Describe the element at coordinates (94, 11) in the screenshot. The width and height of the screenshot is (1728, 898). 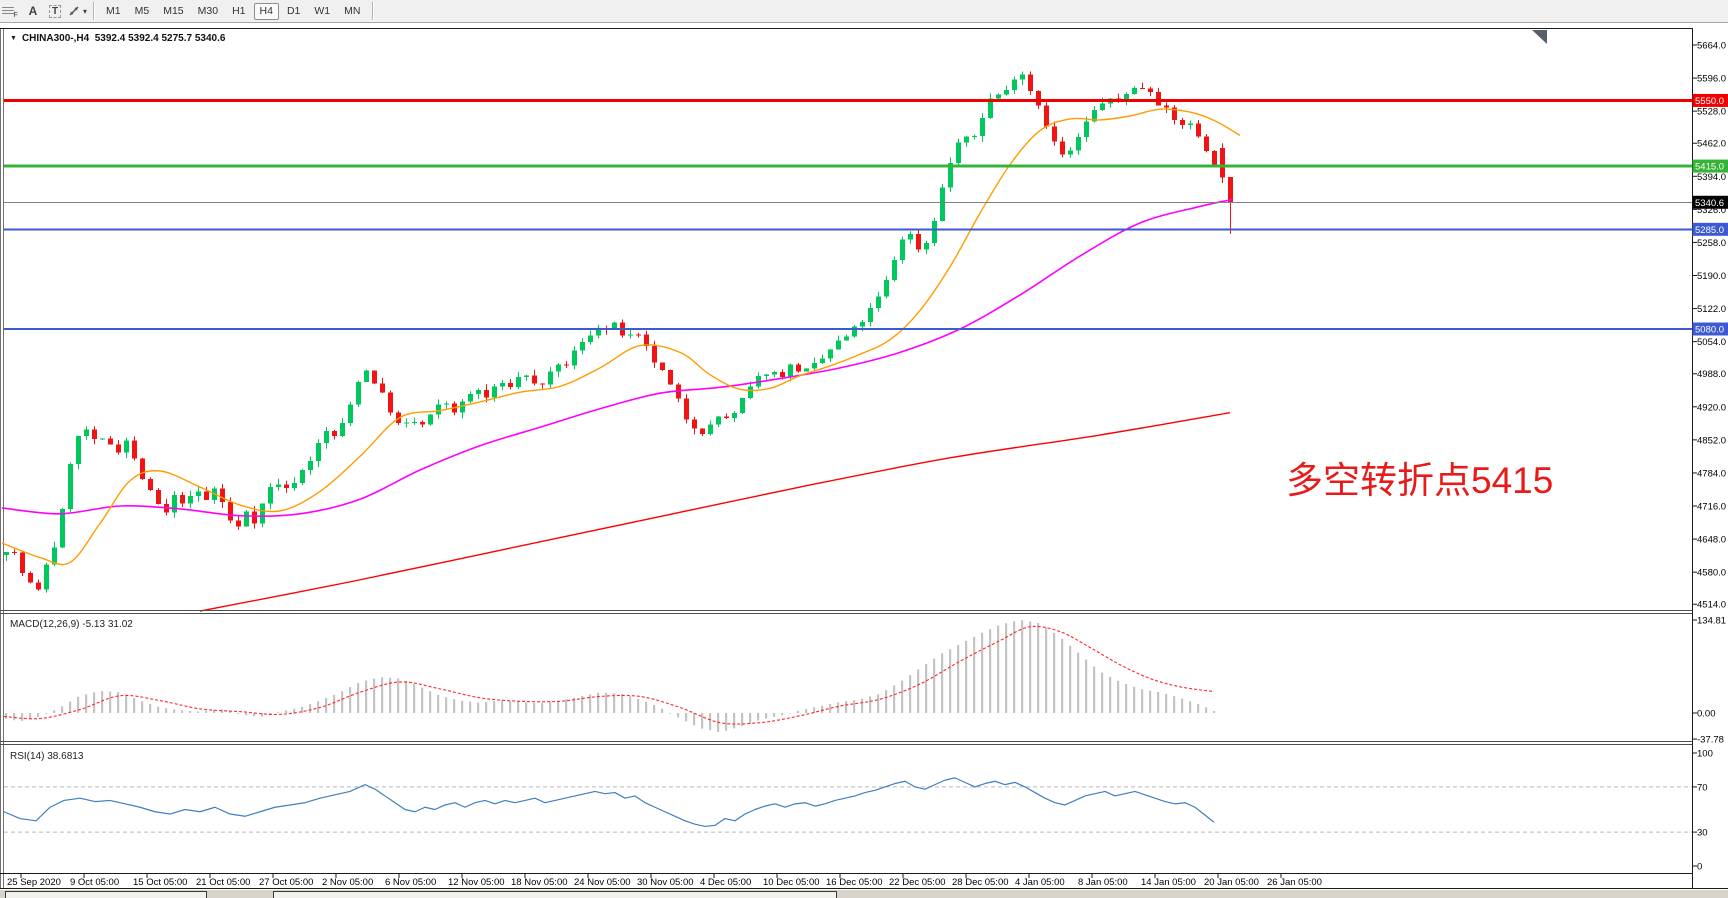
I see `toolbar-separator` at that location.